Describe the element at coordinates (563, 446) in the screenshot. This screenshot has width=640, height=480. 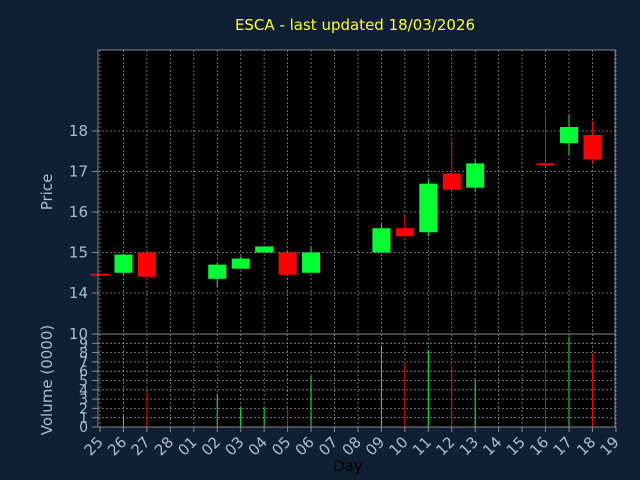
I see `x-tick-label: 17` at that location.